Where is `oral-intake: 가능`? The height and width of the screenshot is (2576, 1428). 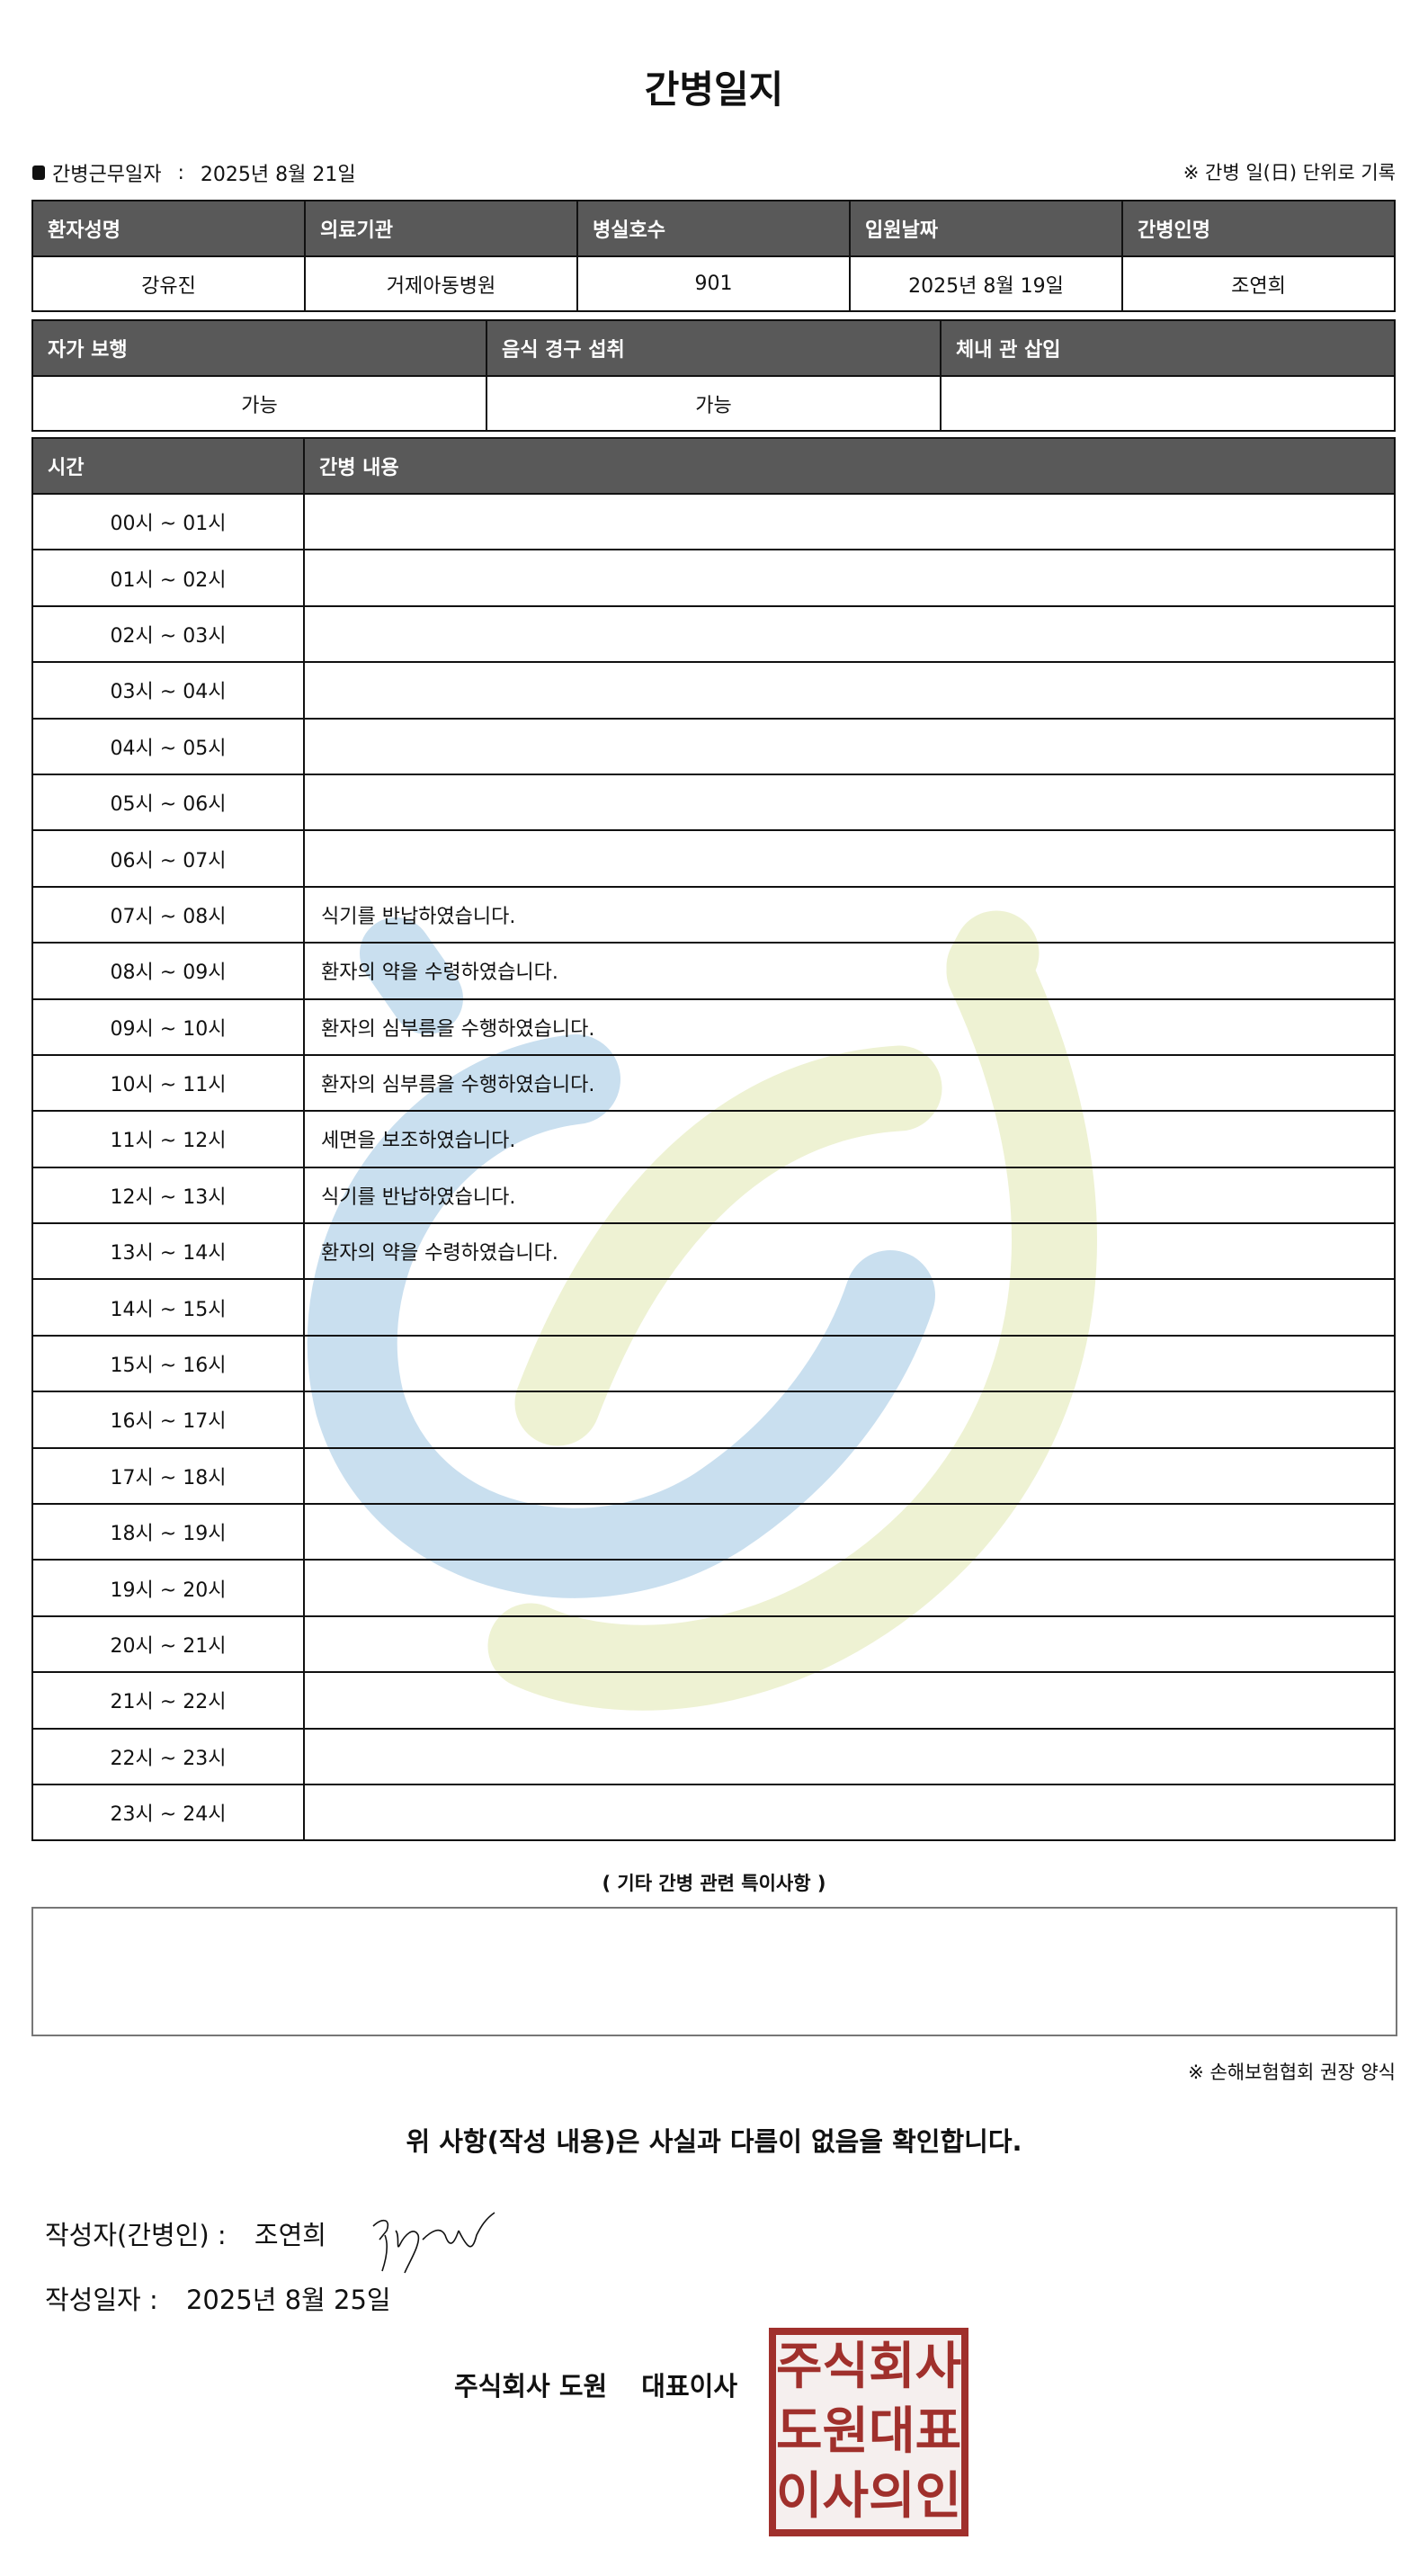
oral-intake: 가능 is located at coordinates (714, 403).